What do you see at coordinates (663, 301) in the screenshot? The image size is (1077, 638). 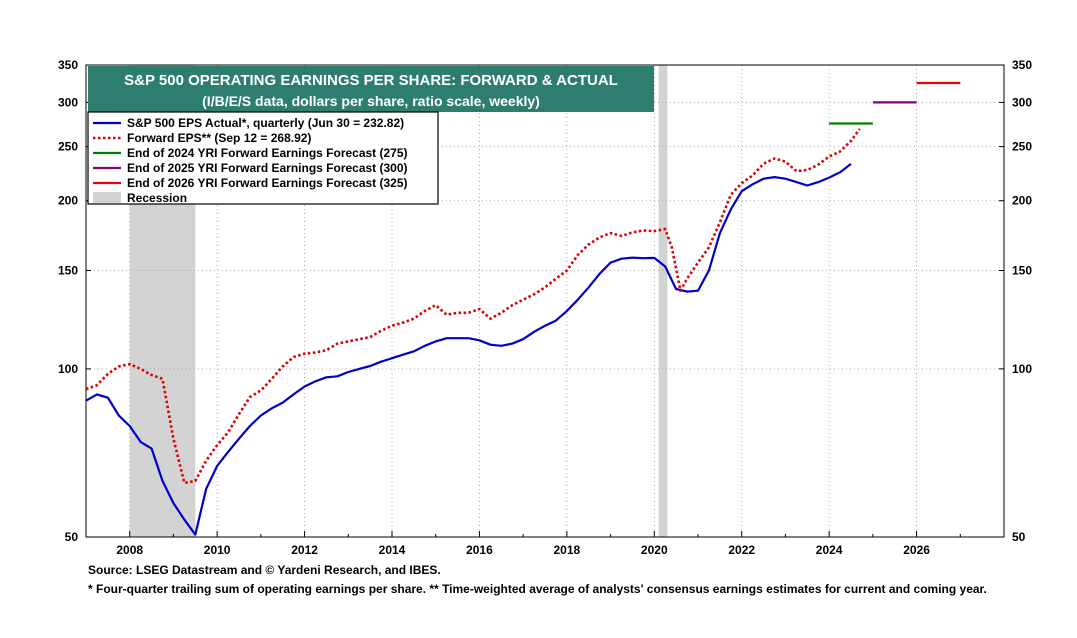 I see `recession-band` at bounding box center [663, 301].